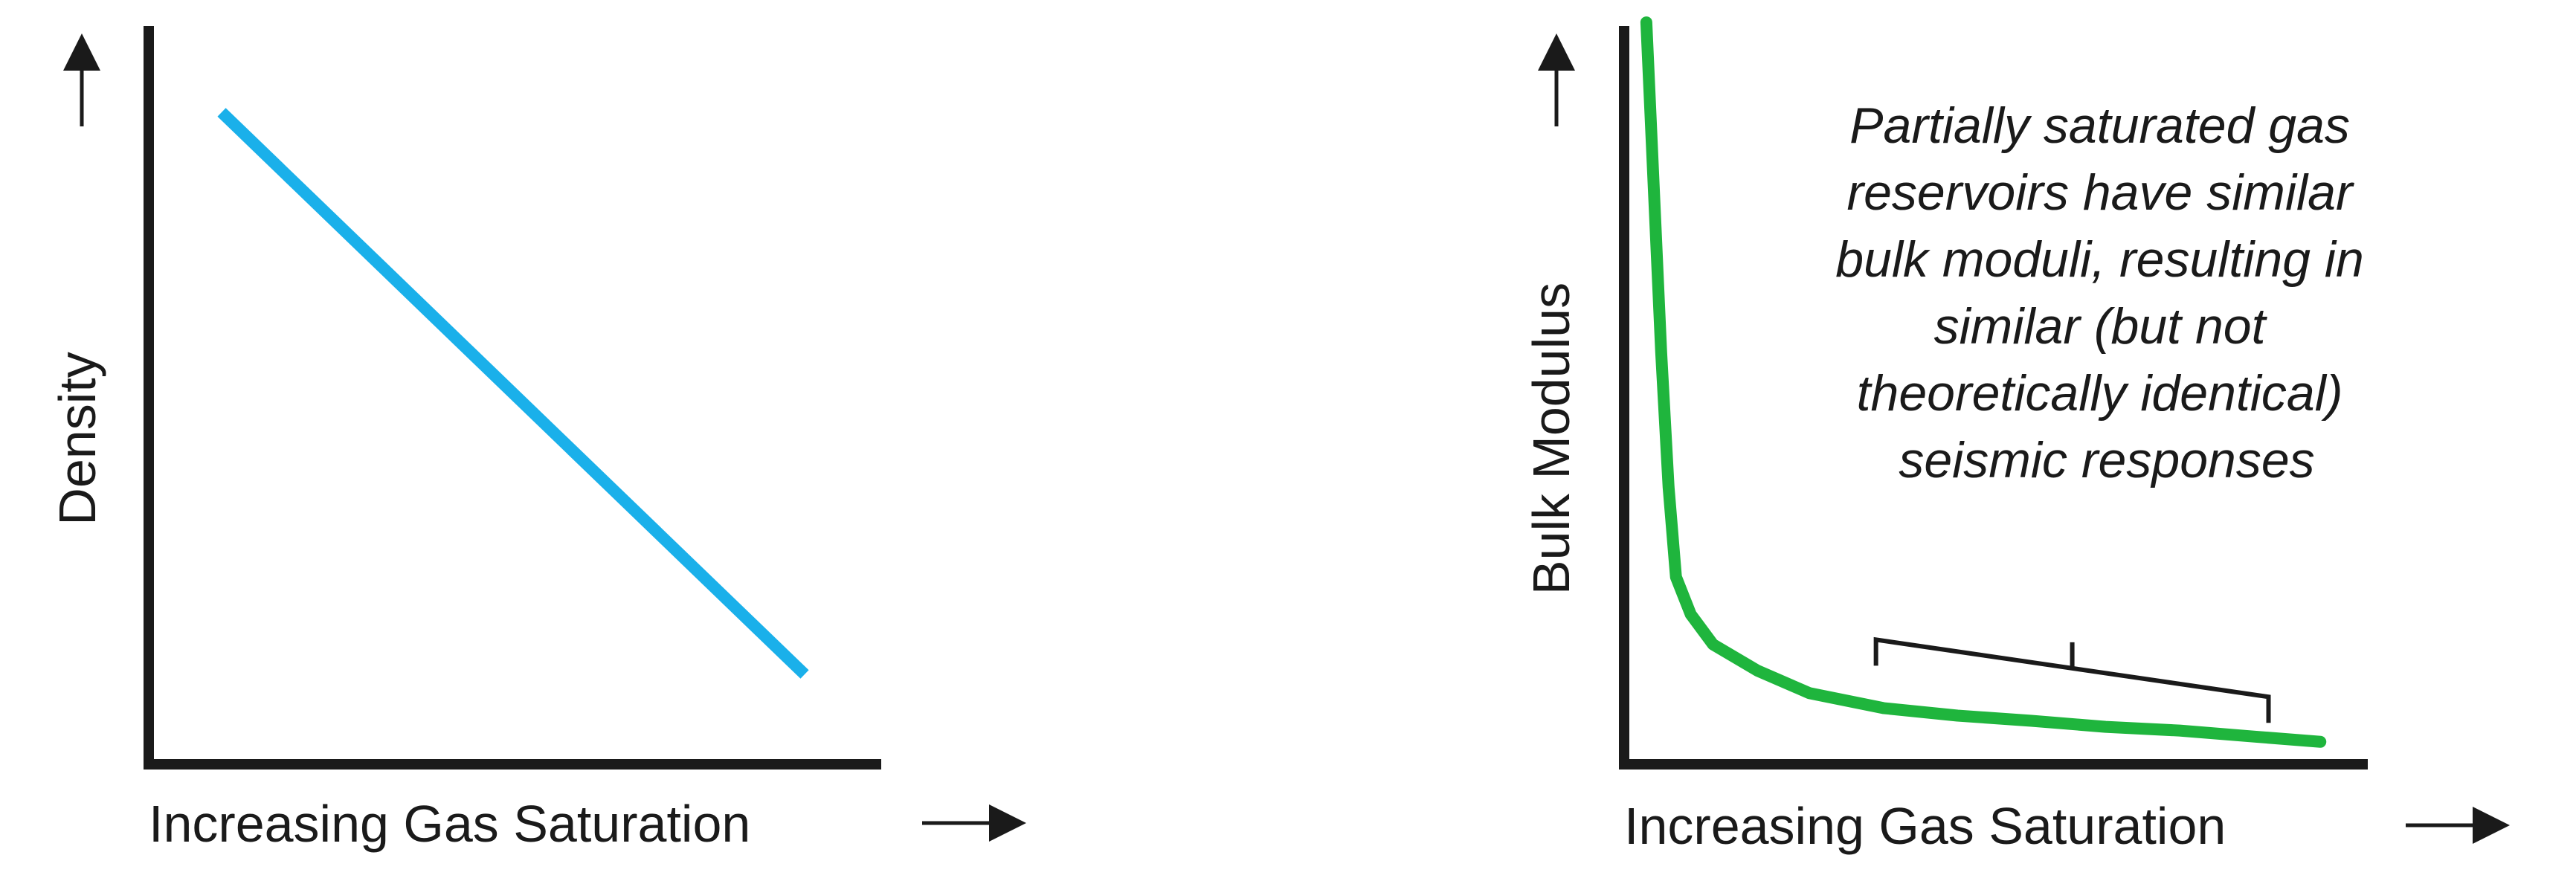  What do you see at coordinates (2099, 260) in the screenshot?
I see `annotation-line: bulk moduli, resulting in` at bounding box center [2099, 260].